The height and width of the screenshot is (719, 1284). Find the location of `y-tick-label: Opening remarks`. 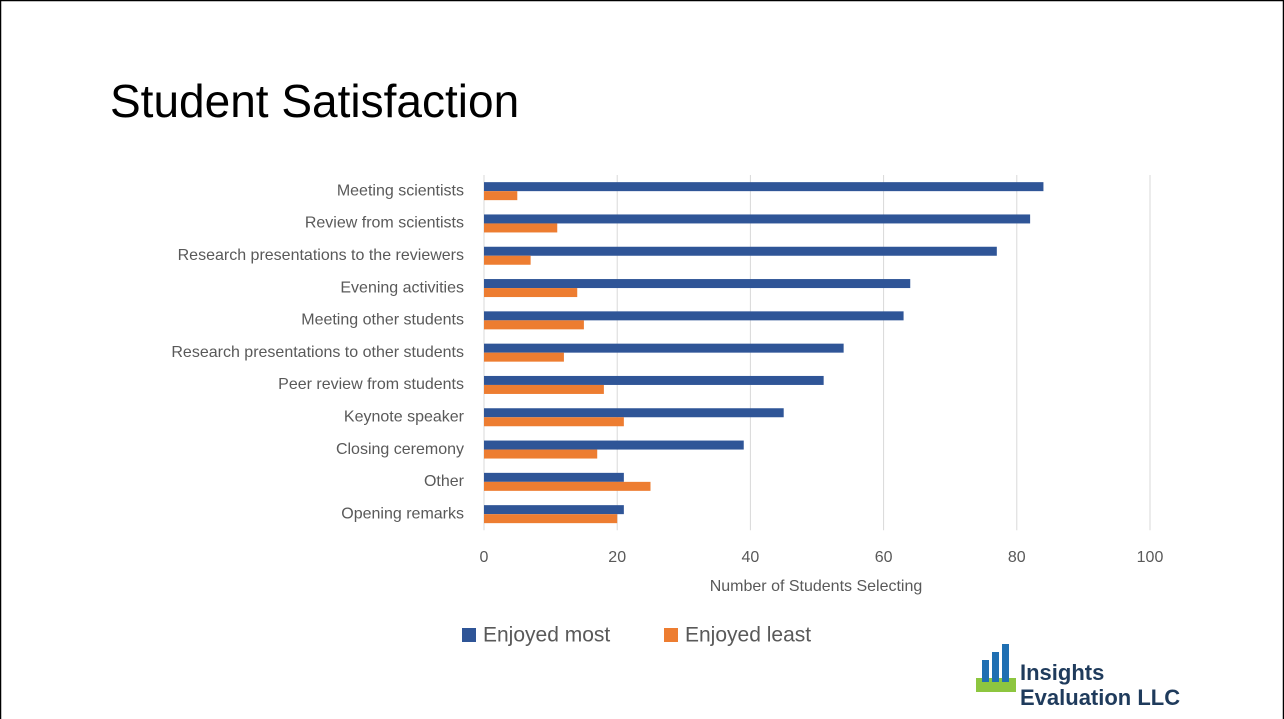

y-tick-label: Opening remarks is located at coordinates (402, 513).